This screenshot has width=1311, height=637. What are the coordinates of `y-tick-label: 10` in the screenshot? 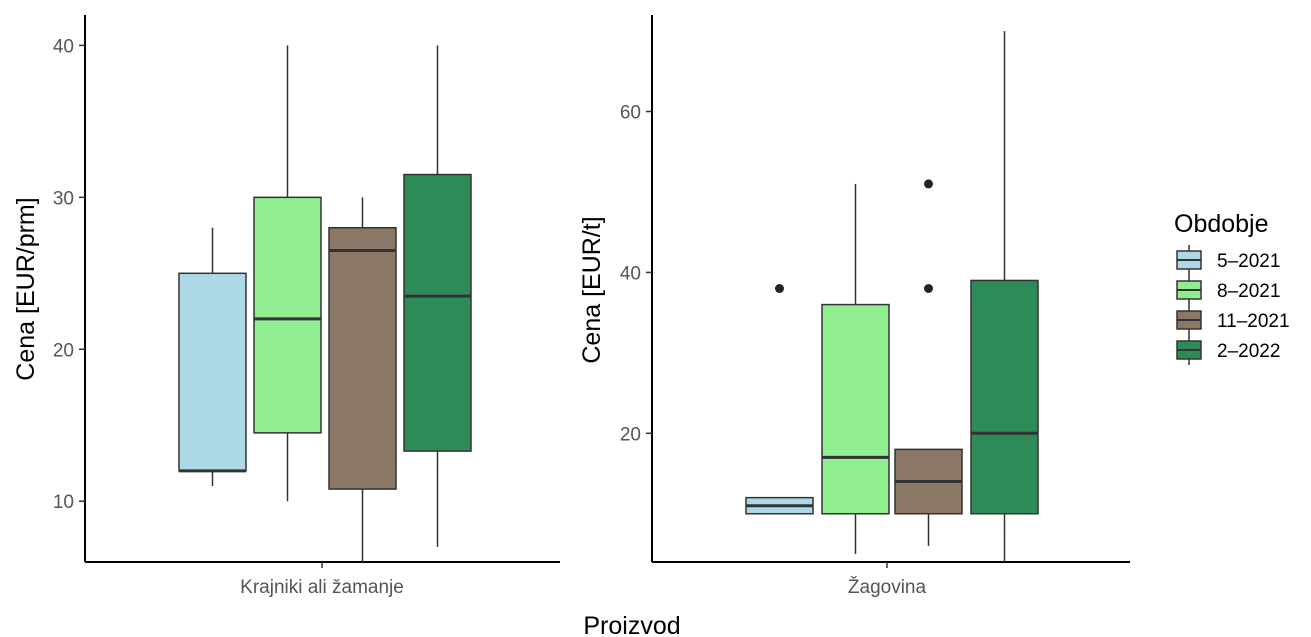 It's located at (63, 502).